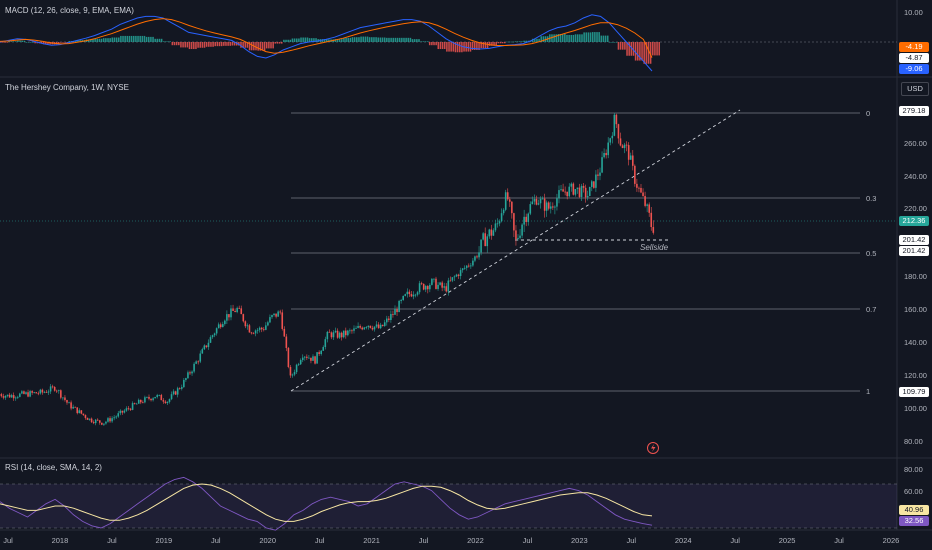 Image resolution: width=932 pixels, height=550 pixels. Describe the element at coordinates (653, 448) in the screenshot. I see `flash-icon-bolt` at that location.